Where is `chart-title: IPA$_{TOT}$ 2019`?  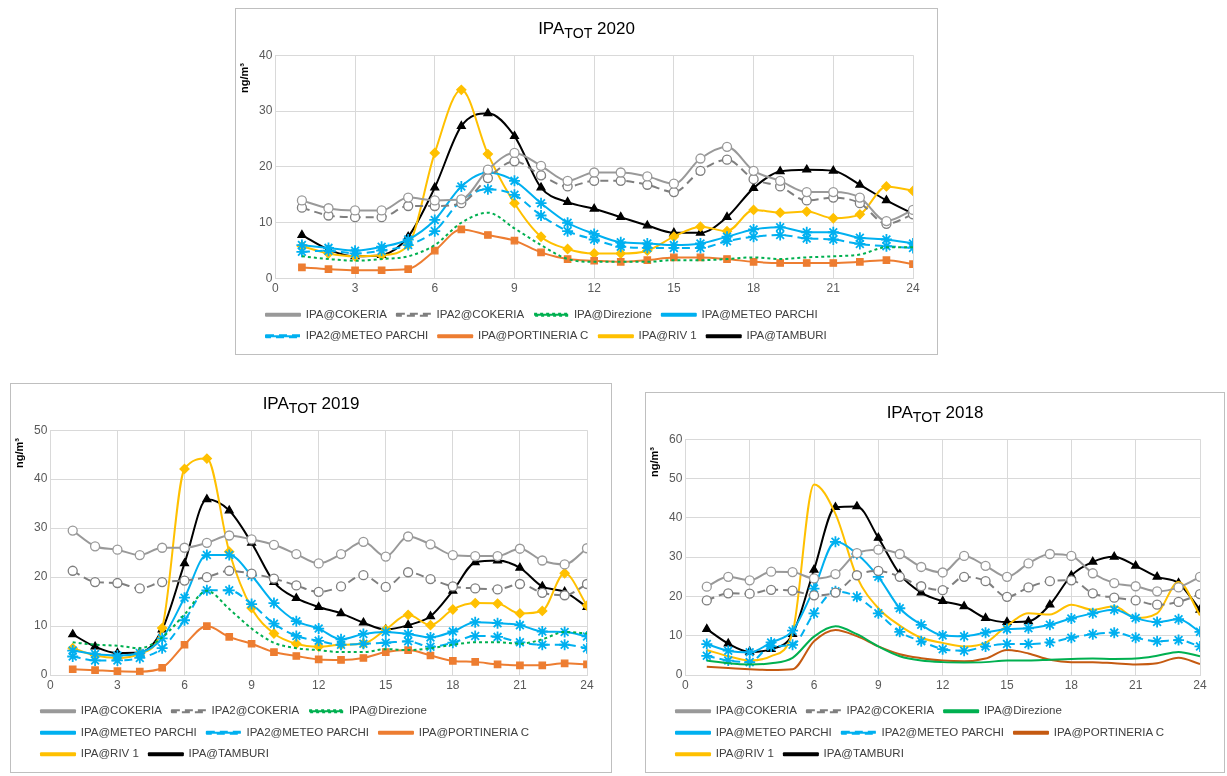 chart-title: IPA$_{TOT}$ 2019 is located at coordinates (311, 405).